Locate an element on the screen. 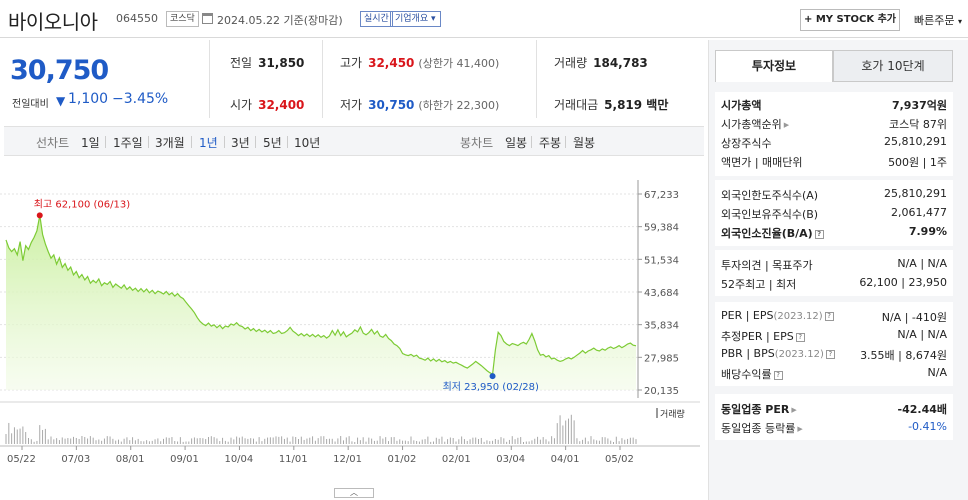 The image size is (968, 500). stat-volume: 거래량 184,783 is located at coordinates (601, 62).